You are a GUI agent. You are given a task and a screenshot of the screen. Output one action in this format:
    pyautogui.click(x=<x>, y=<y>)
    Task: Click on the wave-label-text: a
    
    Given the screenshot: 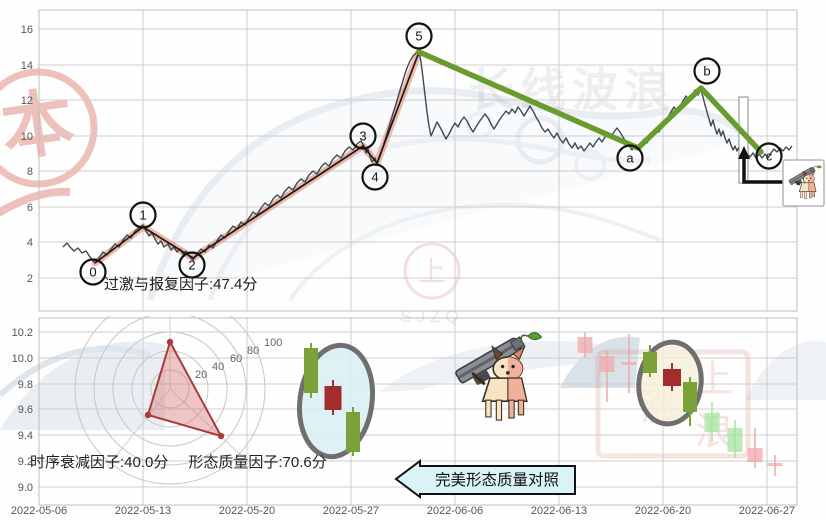 What is the action you would take?
    pyautogui.click(x=630, y=158)
    